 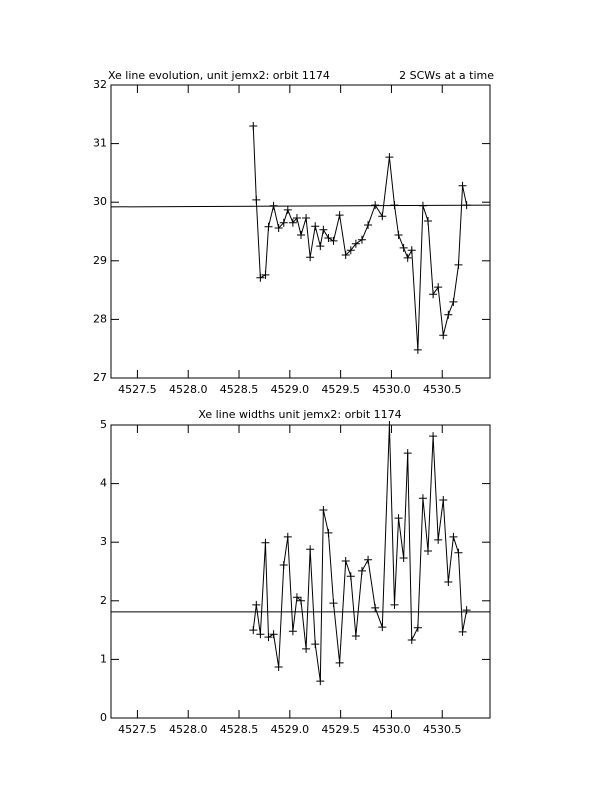 What do you see at coordinates (103, 600) in the screenshot?
I see `y-tick-label: 2` at bounding box center [103, 600].